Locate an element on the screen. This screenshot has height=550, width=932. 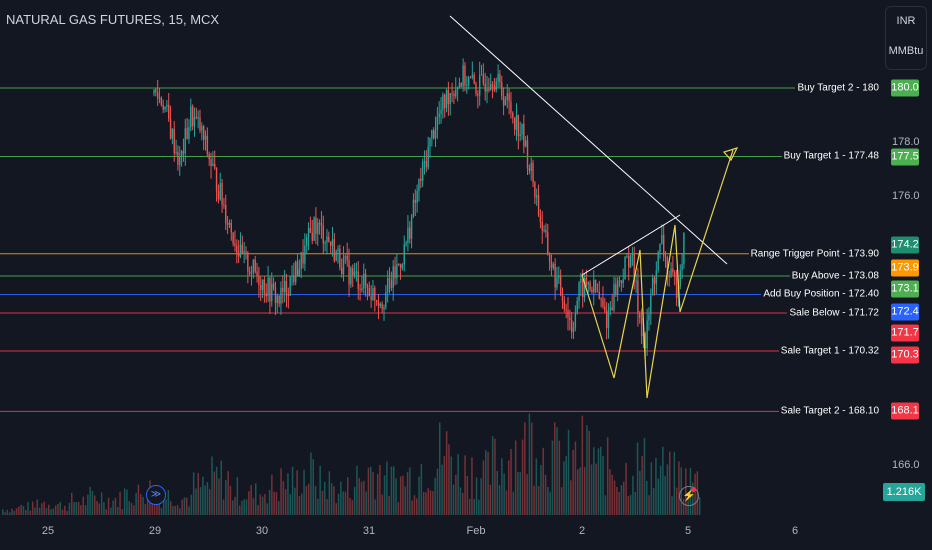
level-label: Buy Target 2 - 180 is located at coordinates (838, 88).